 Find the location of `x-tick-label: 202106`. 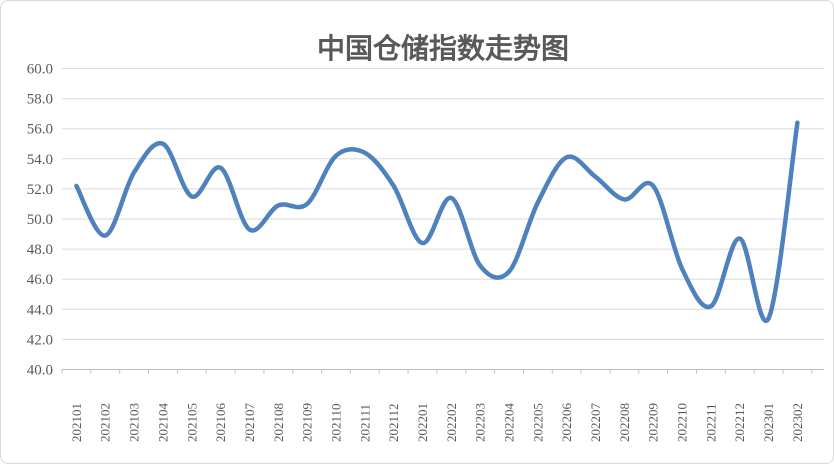

x-tick-label: 202106 is located at coordinates (220, 423).